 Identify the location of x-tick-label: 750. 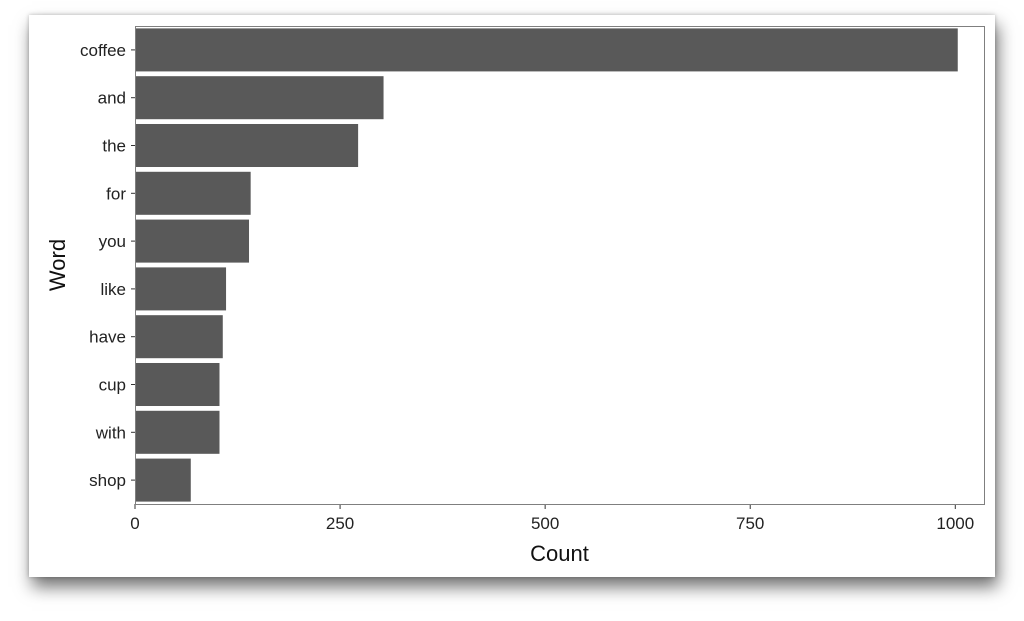
(750, 523).